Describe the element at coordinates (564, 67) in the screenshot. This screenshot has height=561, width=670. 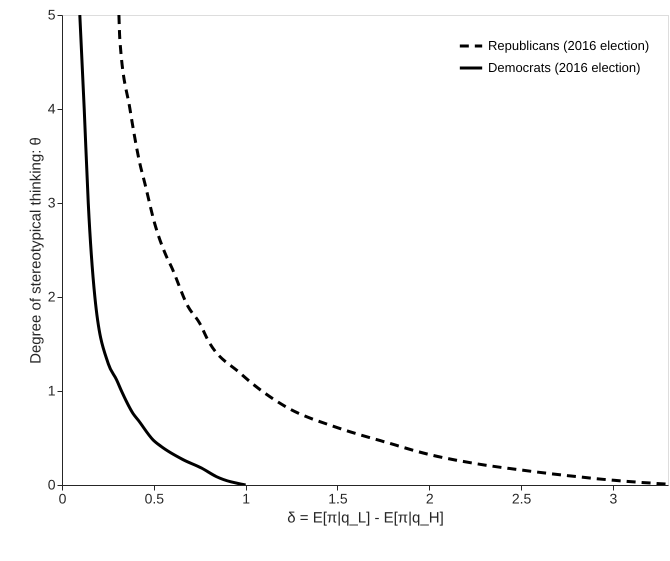
I see `legend-label: Democrats (2016 election)` at that location.